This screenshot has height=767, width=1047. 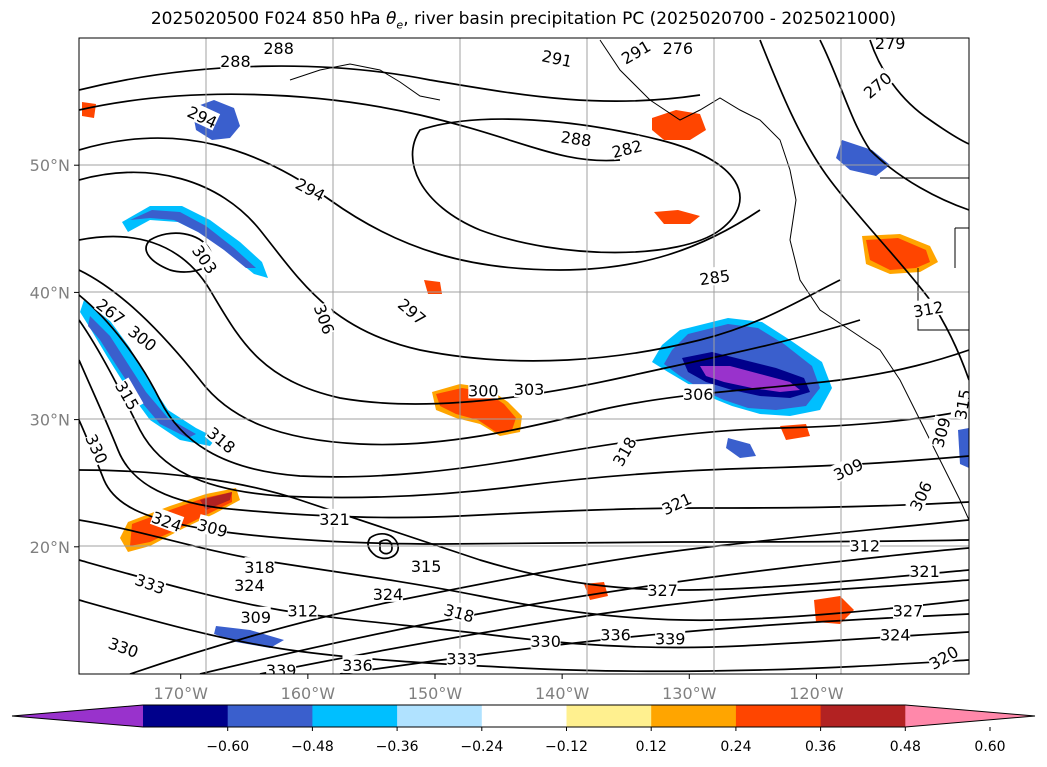 I want to click on colorbar-tick-label: −0.60, so click(x=227, y=747).